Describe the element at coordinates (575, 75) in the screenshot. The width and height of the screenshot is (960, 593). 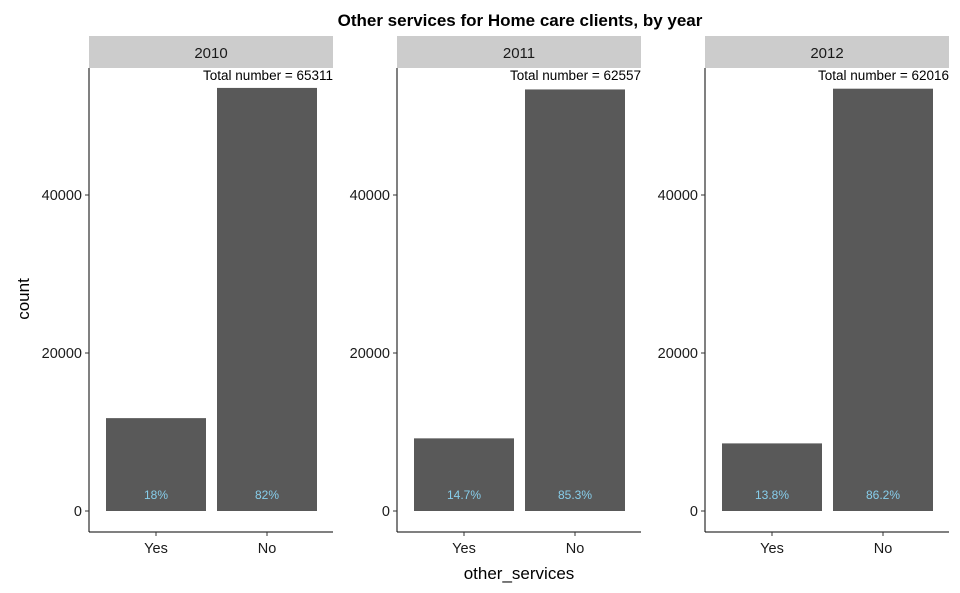
I see `total-number-label: Total number = 62557` at that location.